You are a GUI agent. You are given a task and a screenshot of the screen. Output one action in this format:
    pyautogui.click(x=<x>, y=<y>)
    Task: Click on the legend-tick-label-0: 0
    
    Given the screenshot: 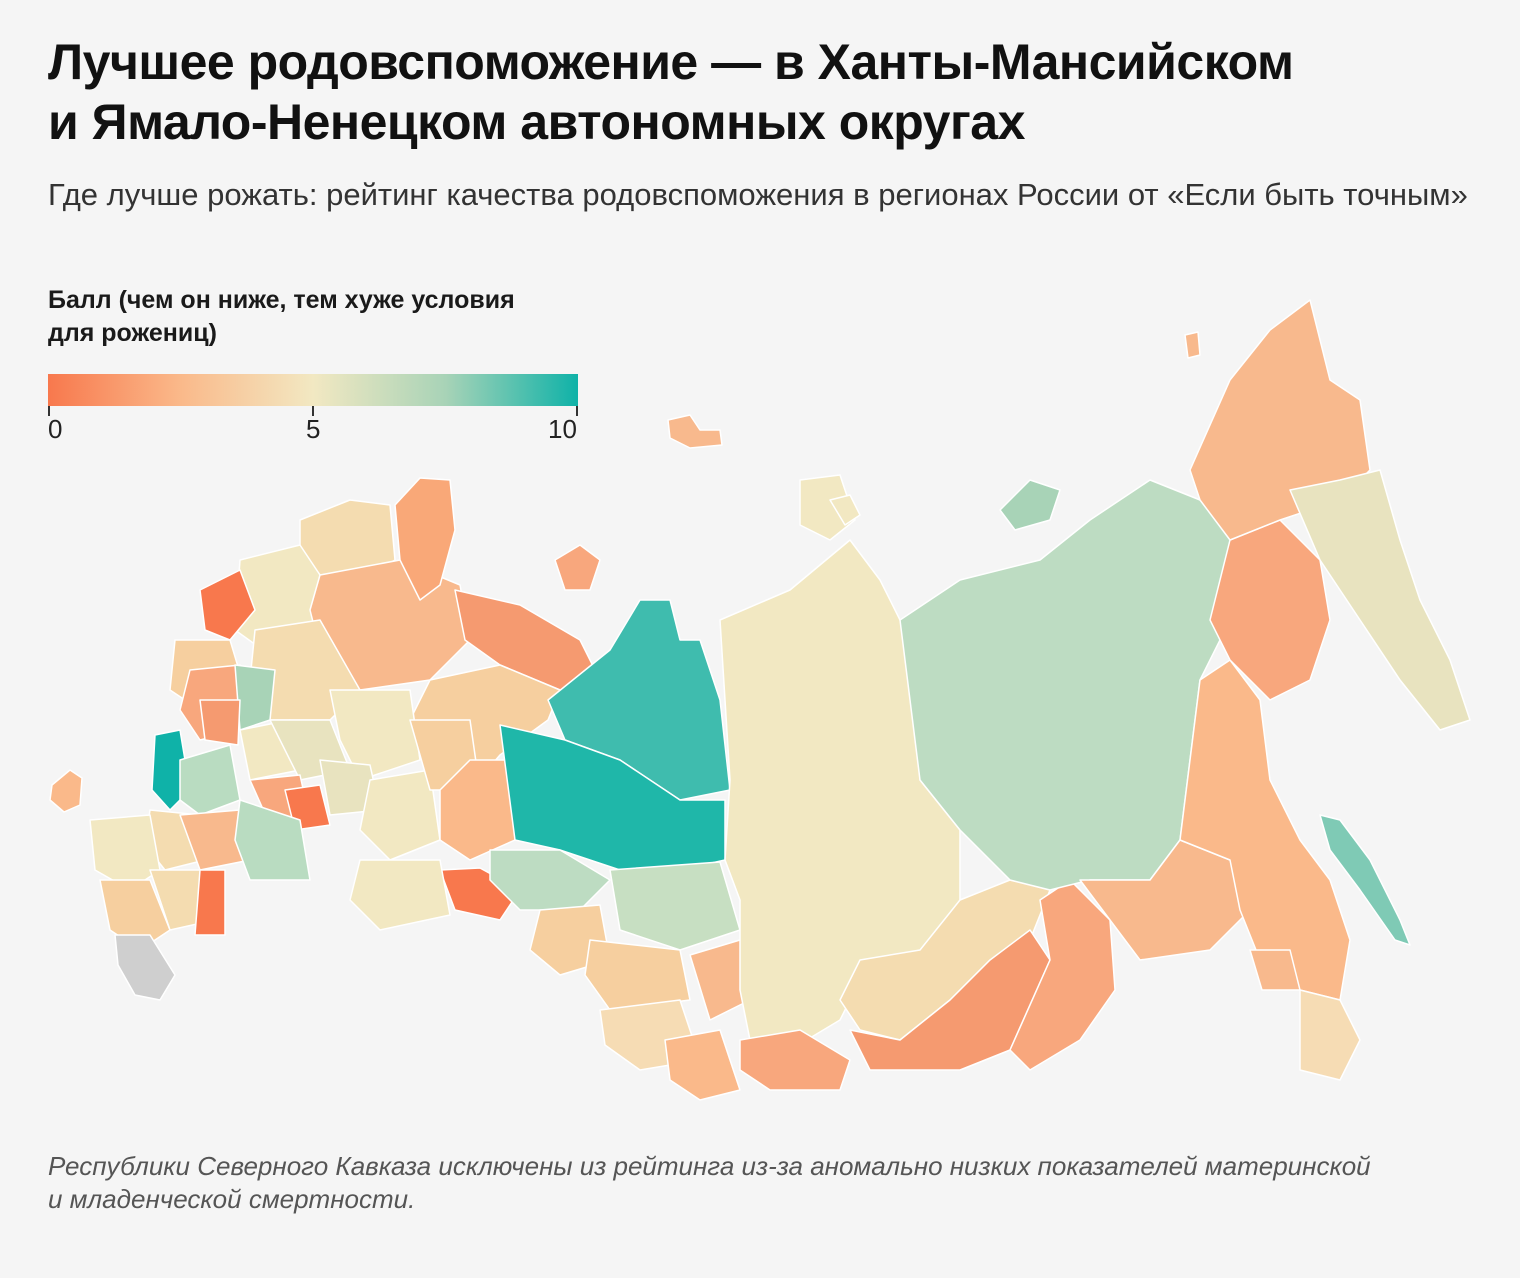 What is the action you would take?
    pyautogui.click(x=55, y=429)
    